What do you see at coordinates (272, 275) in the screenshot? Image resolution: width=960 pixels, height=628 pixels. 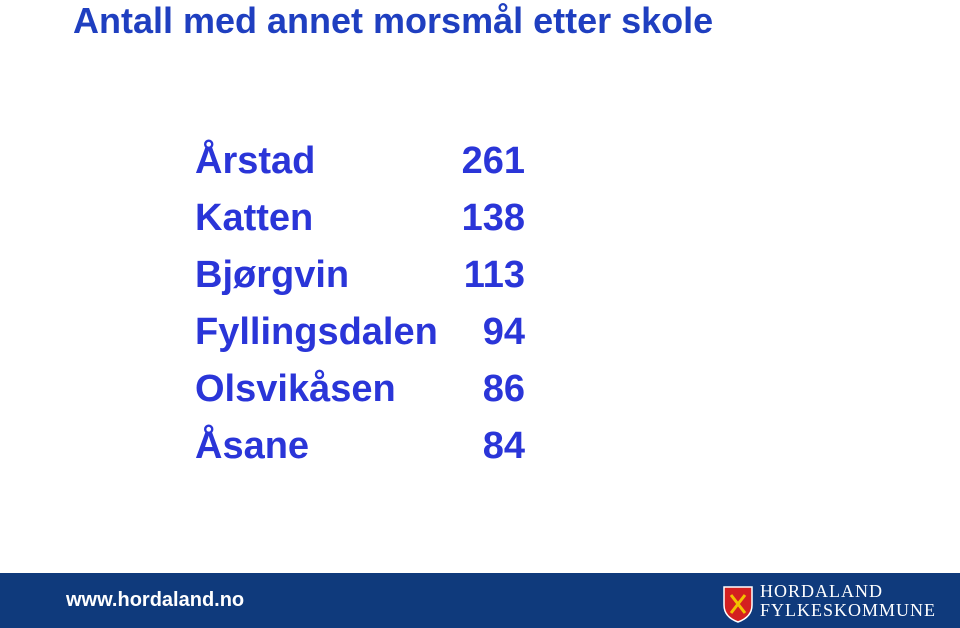 I see `school-name: Bjørgvin` at bounding box center [272, 275].